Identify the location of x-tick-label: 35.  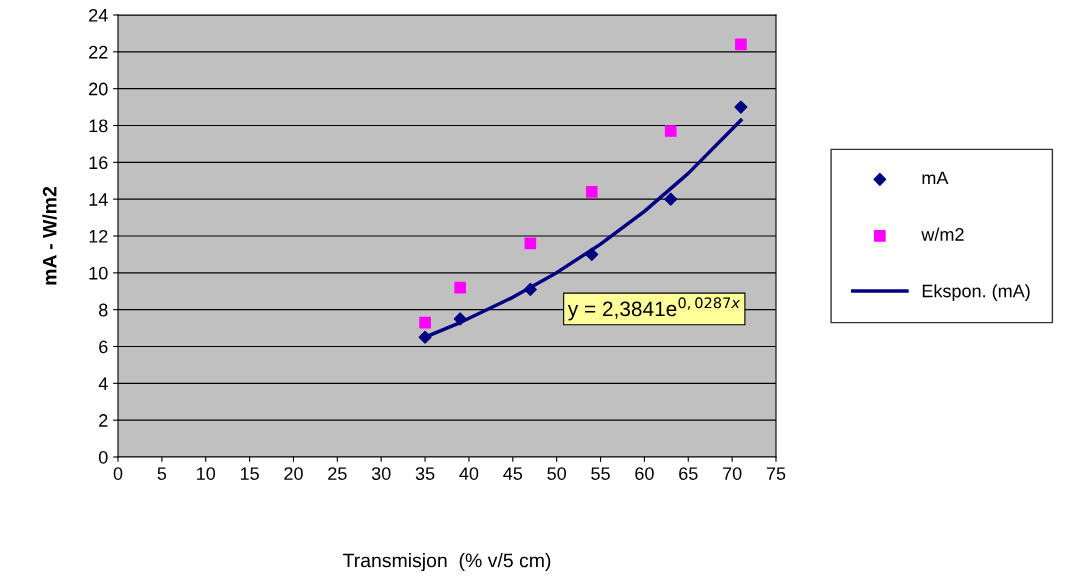
(425, 473).